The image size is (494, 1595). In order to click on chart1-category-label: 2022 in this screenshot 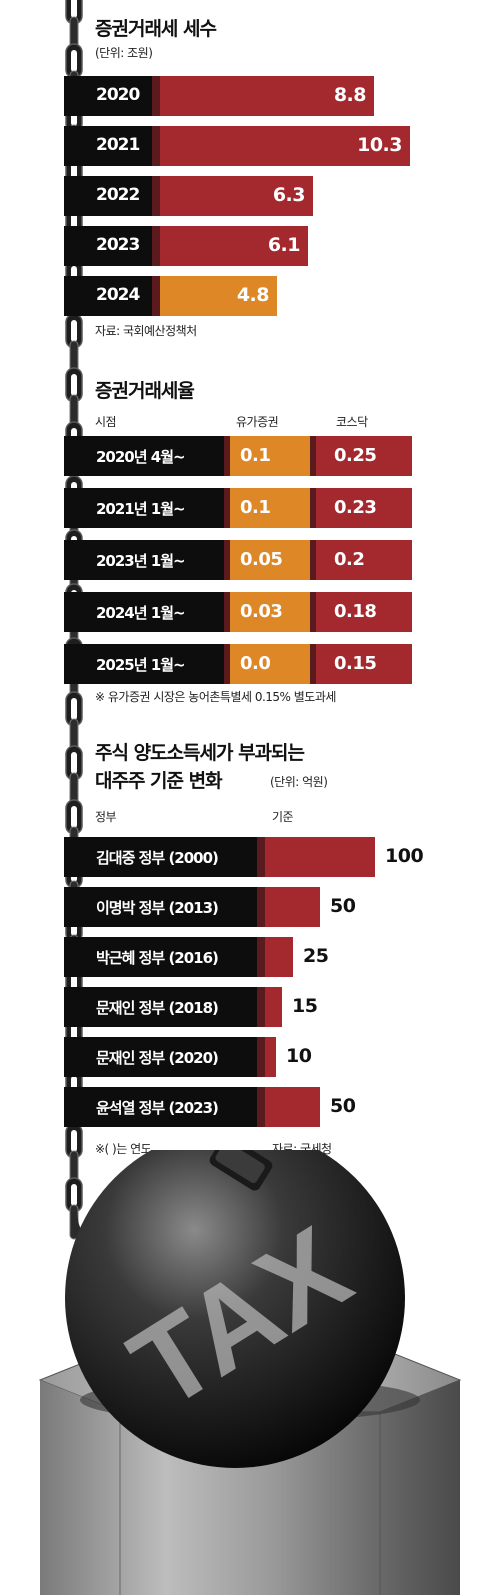, I will do `click(118, 195)`.